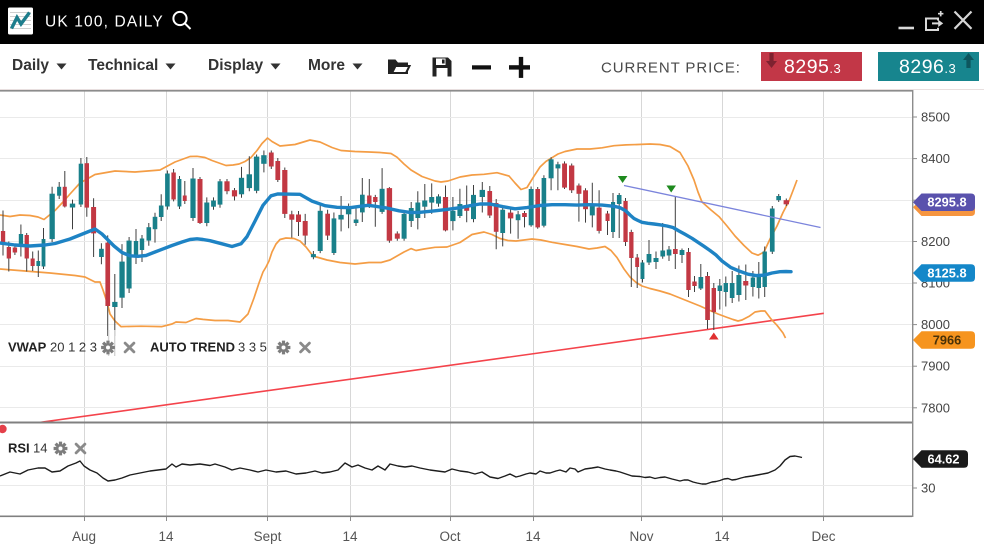  I want to click on svg-text: Aug, so click(84, 536).